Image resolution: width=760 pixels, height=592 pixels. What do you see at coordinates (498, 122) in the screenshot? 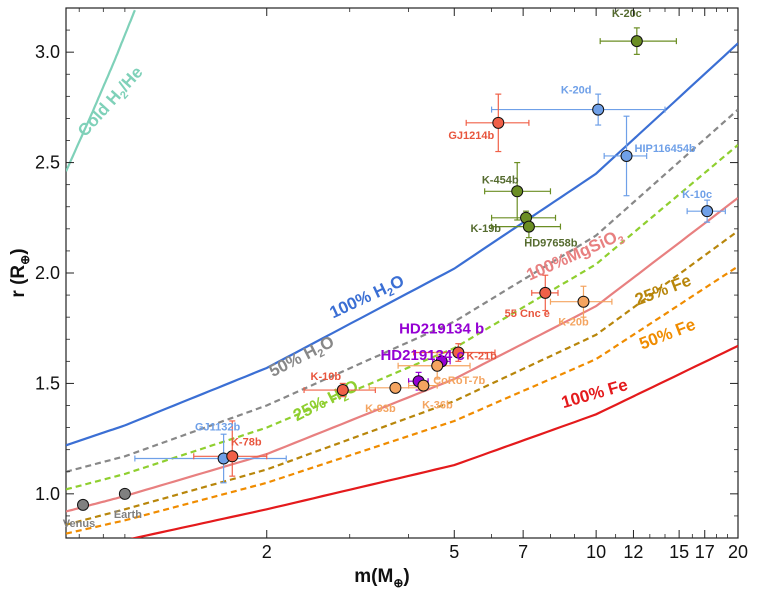
I see `point-gj1214b` at bounding box center [498, 122].